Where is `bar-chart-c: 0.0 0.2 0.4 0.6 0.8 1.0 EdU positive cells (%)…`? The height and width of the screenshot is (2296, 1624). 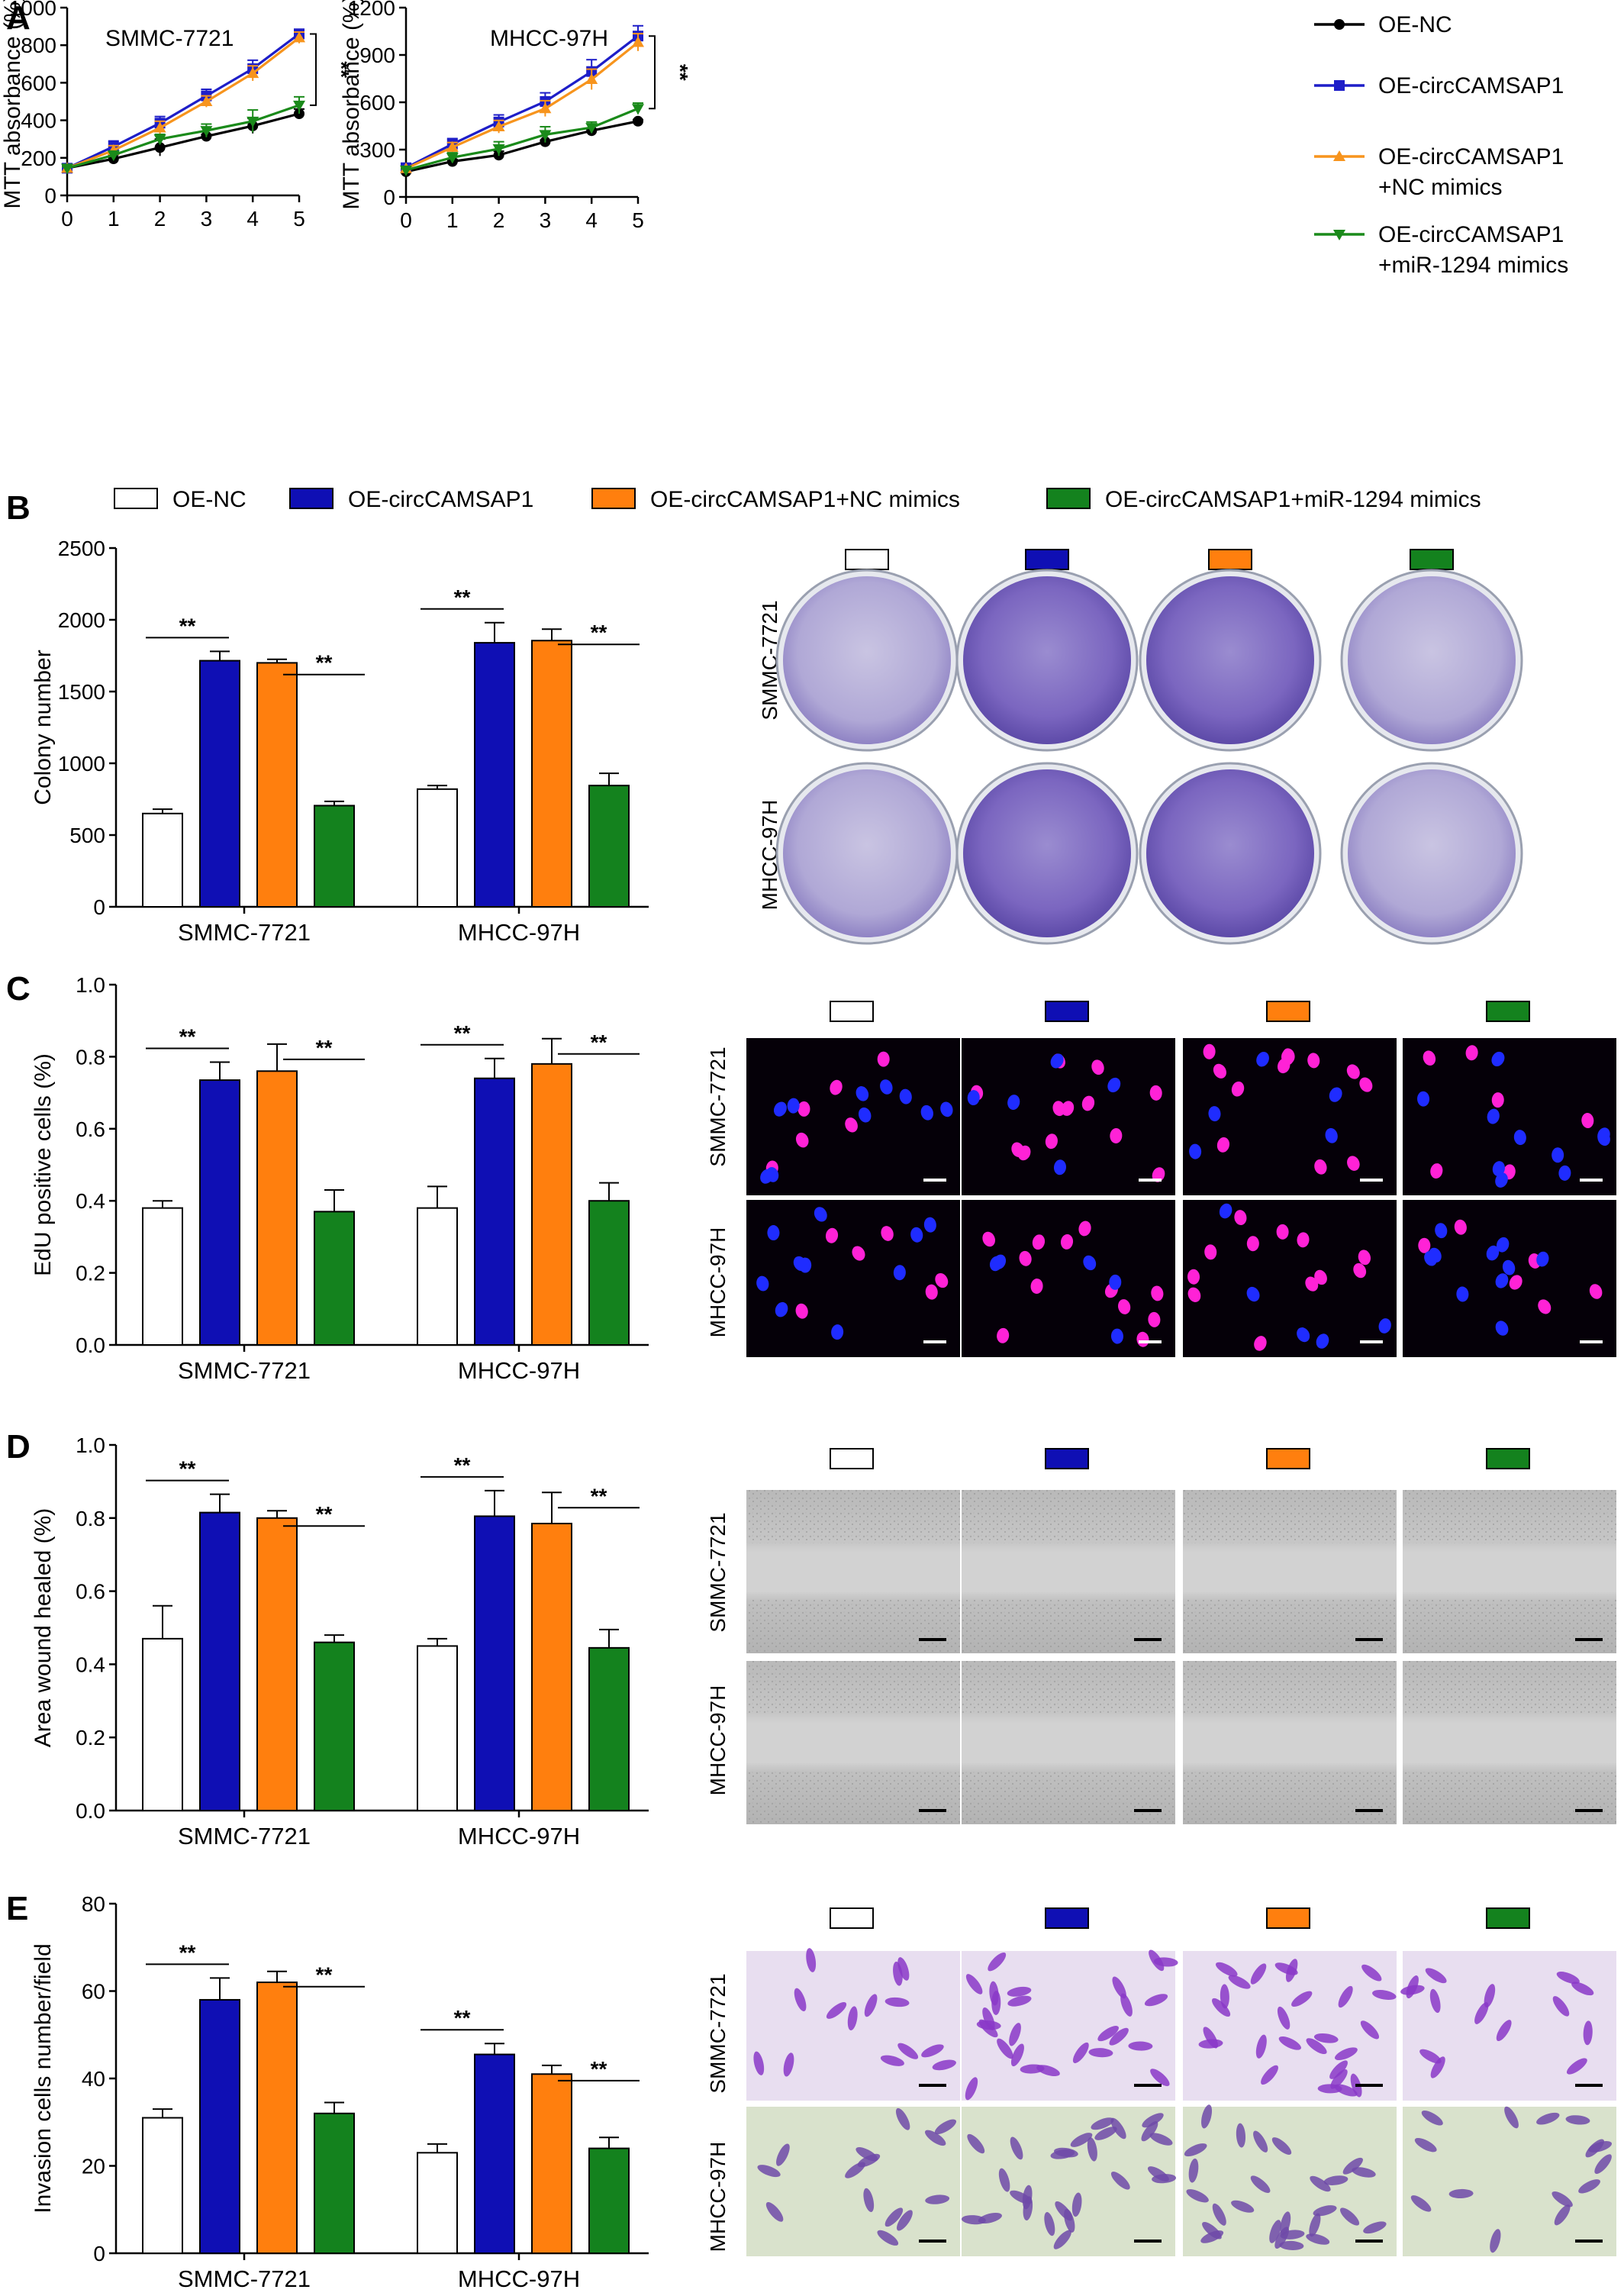
bar-chart-c: 0.0 0.2 0.4 0.6 0.8 1.0 EdU positive cells (%)… is located at coordinates (340, 1178).